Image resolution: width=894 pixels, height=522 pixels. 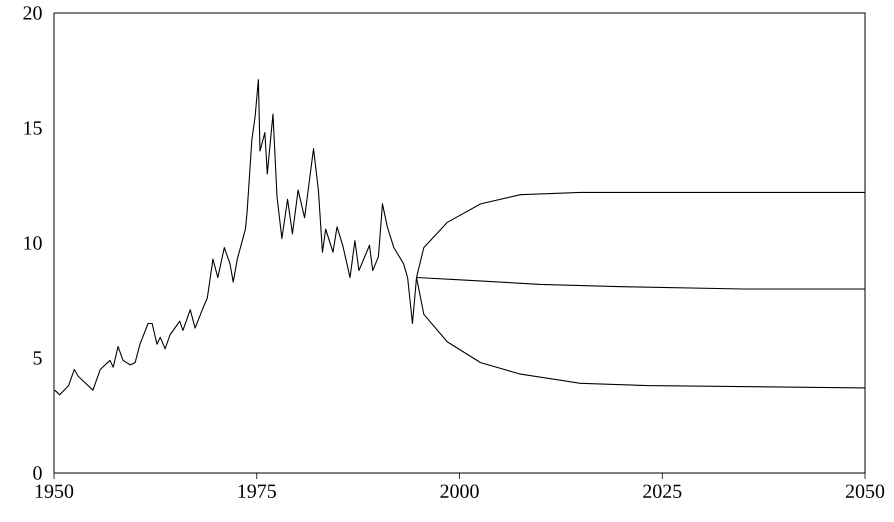 I want to click on y-tick-label: 5, so click(x=38, y=358).